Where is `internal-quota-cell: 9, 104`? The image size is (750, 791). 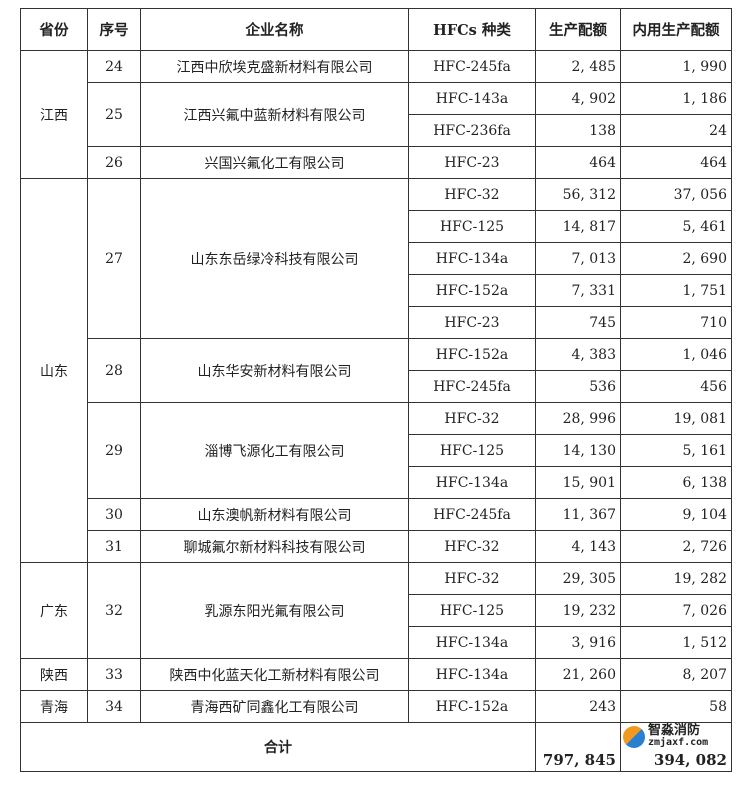
internal-quota-cell: 9, 104 is located at coordinates (676, 514).